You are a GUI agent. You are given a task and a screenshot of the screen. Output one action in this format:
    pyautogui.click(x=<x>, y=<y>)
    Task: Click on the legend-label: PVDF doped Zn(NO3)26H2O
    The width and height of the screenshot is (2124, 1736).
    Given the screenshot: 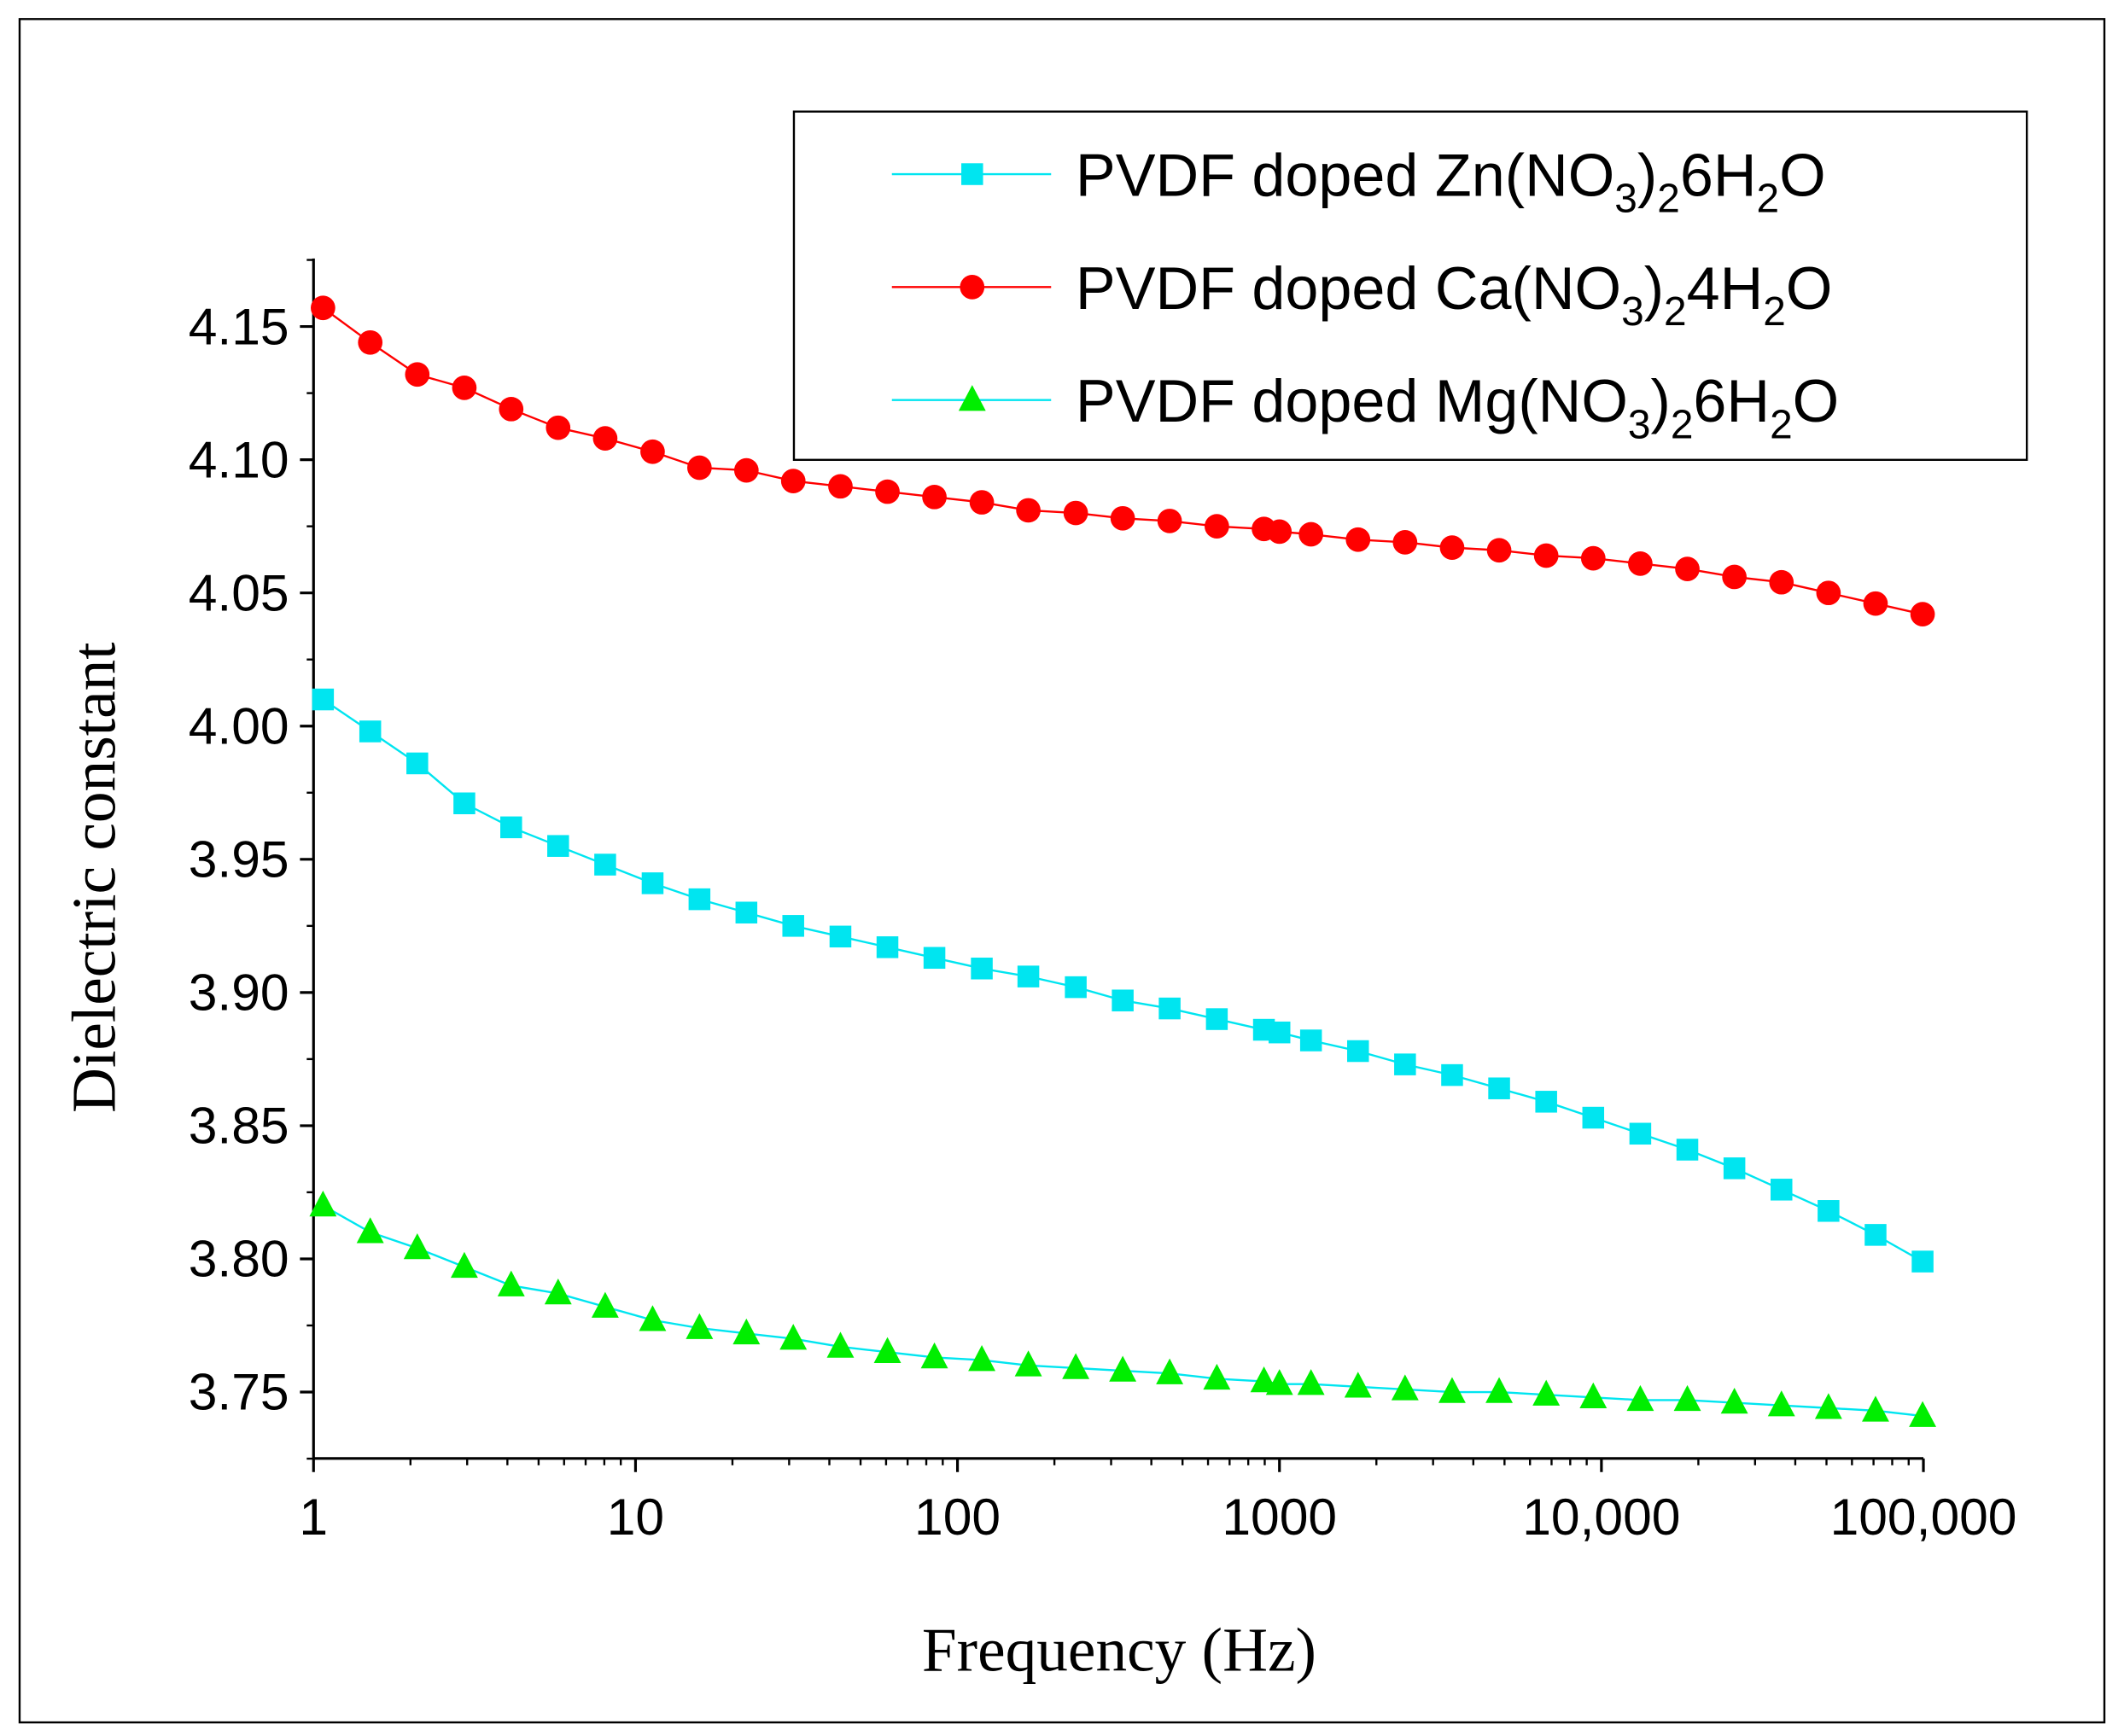 What is the action you would take?
    pyautogui.click(x=1451, y=182)
    